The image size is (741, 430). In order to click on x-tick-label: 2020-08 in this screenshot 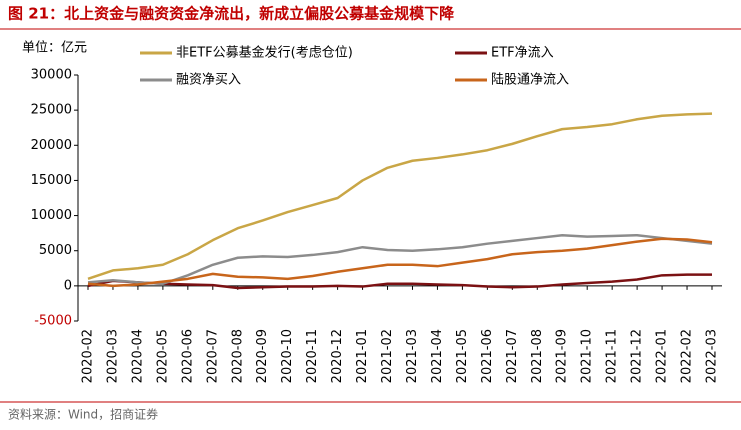, I will do `click(237, 356)`.